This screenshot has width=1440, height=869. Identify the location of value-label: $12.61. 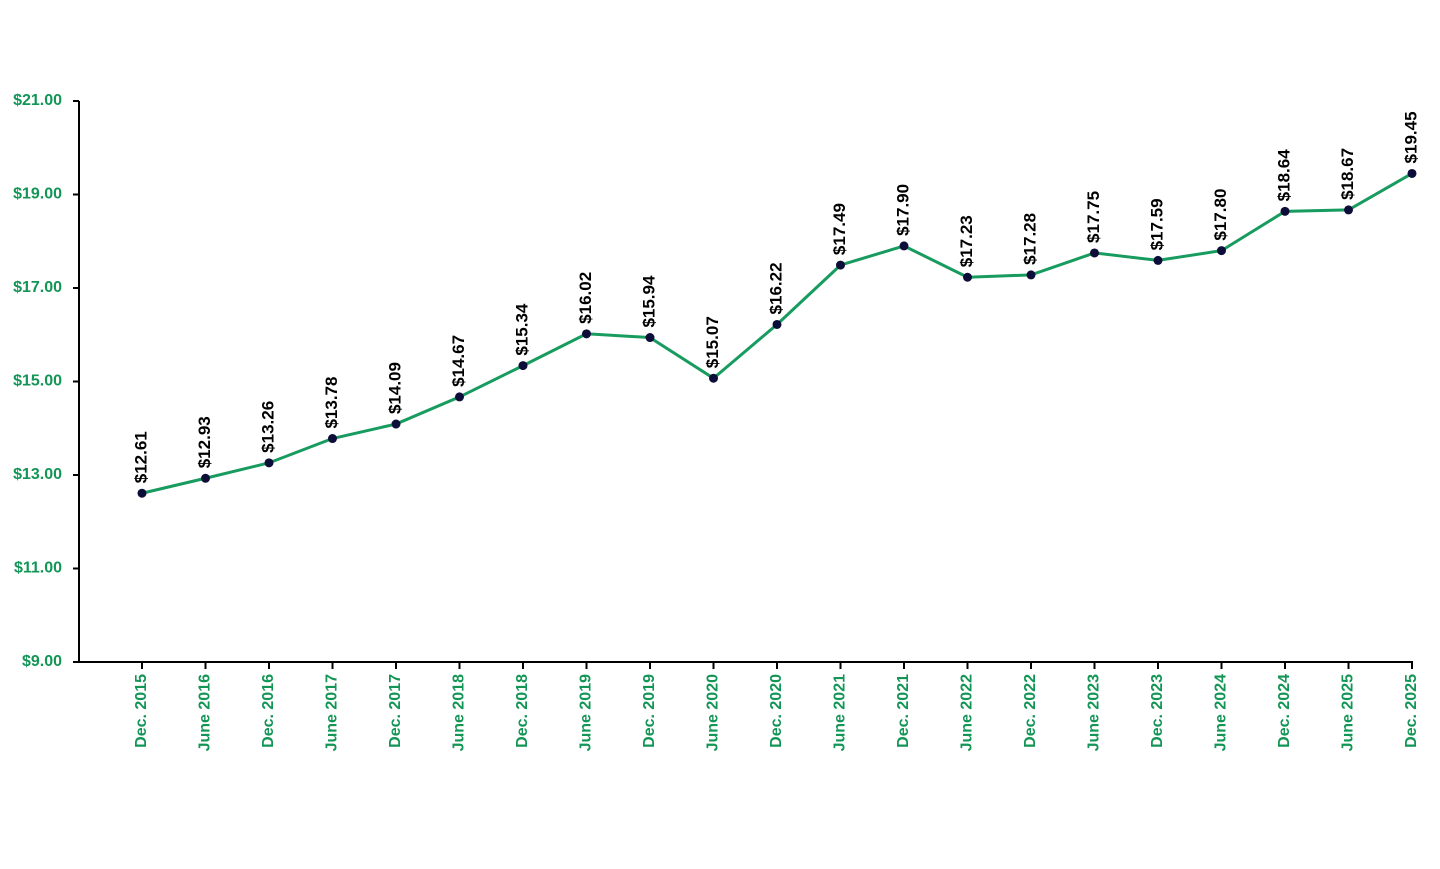
(140, 457).